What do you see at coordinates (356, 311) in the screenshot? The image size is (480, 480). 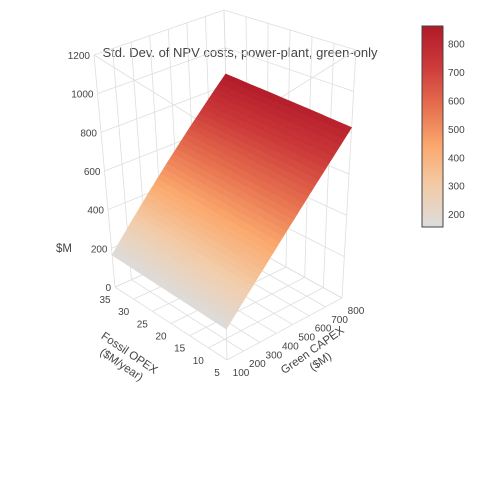 I see `x-tick-label: 800` at bounding box center [356, 311].